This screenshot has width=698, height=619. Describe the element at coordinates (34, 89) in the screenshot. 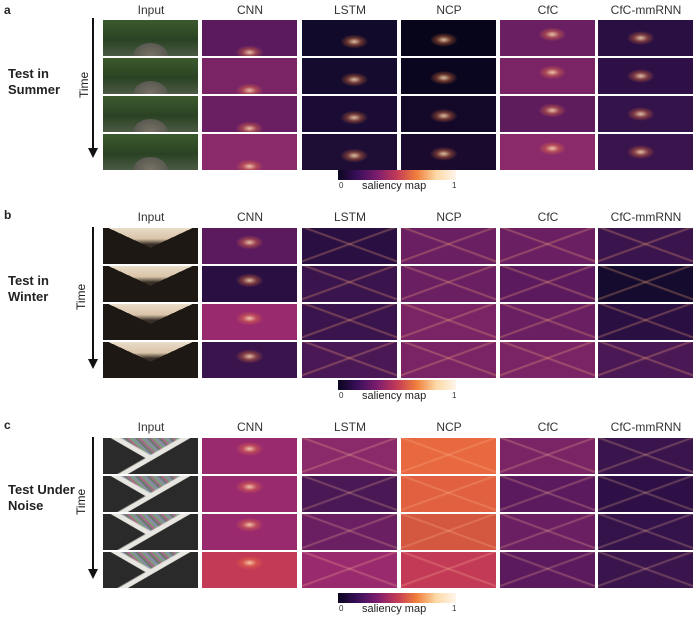

I see `panel-title-line2: Summer` at that location.